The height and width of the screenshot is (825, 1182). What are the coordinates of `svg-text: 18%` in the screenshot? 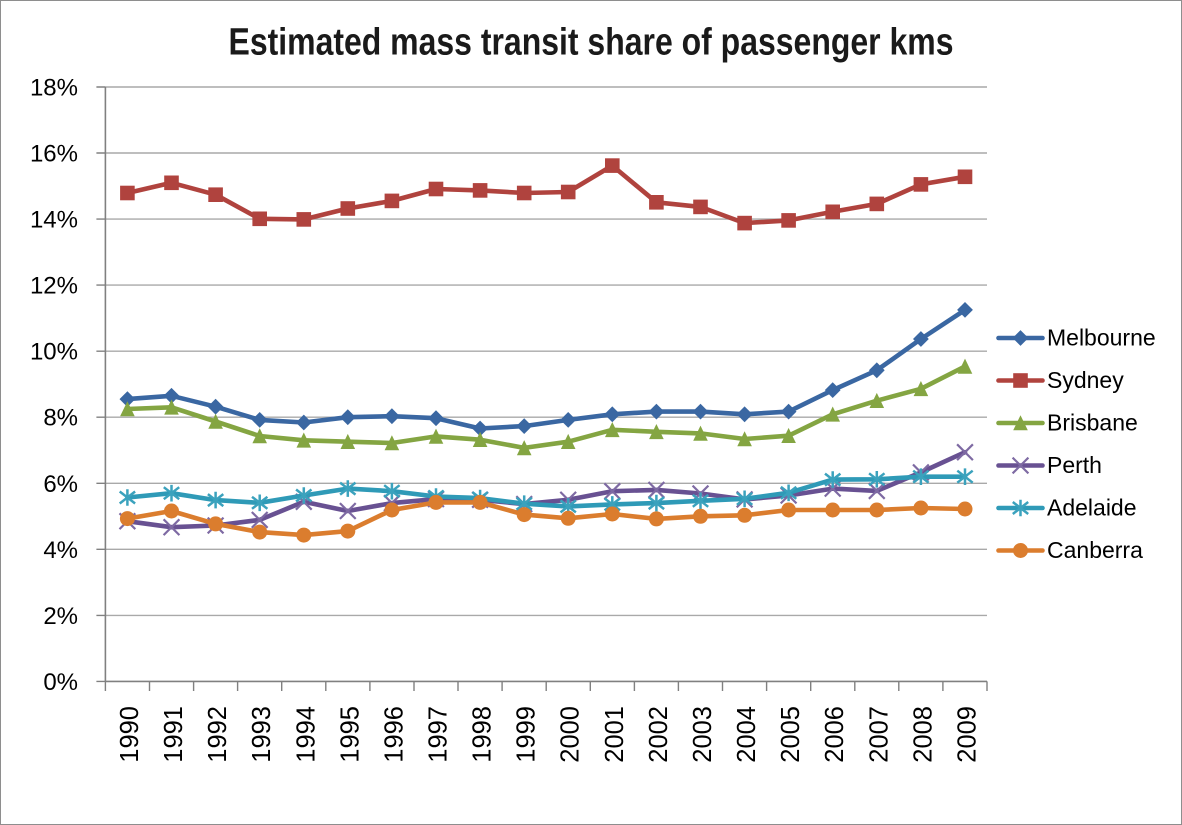 It's located at (54, 88).